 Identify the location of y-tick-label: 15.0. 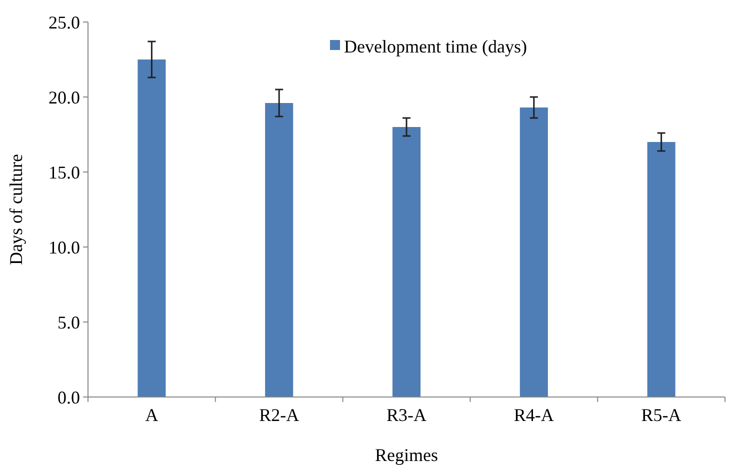
(64, 172).